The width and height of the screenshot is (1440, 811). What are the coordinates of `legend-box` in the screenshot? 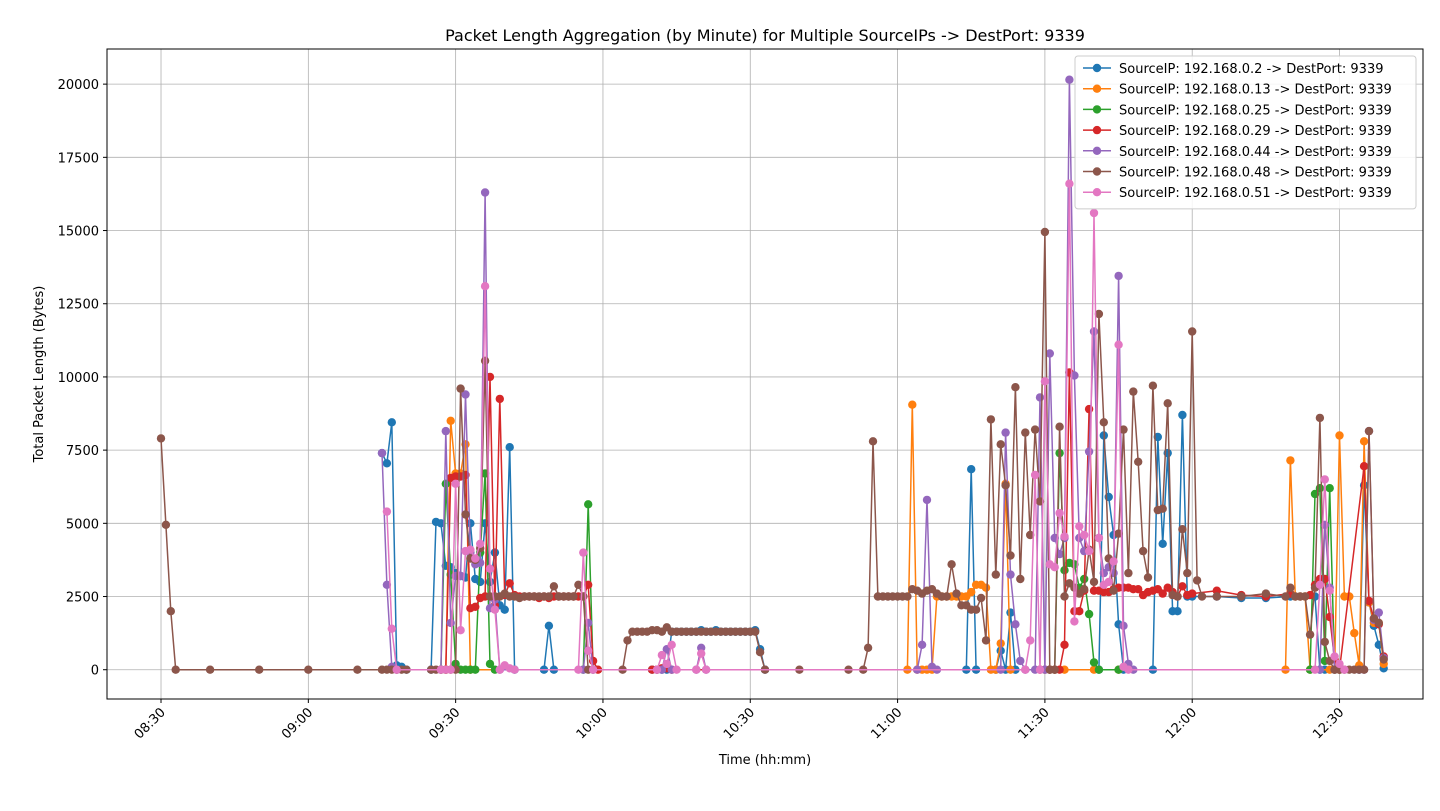 It's located at (1245, 132).